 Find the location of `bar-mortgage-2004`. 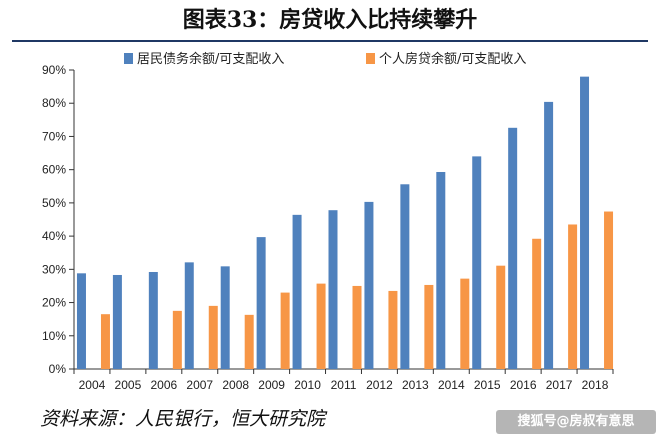

bar-mortgage-2004 is located at coordinates (105, 341).